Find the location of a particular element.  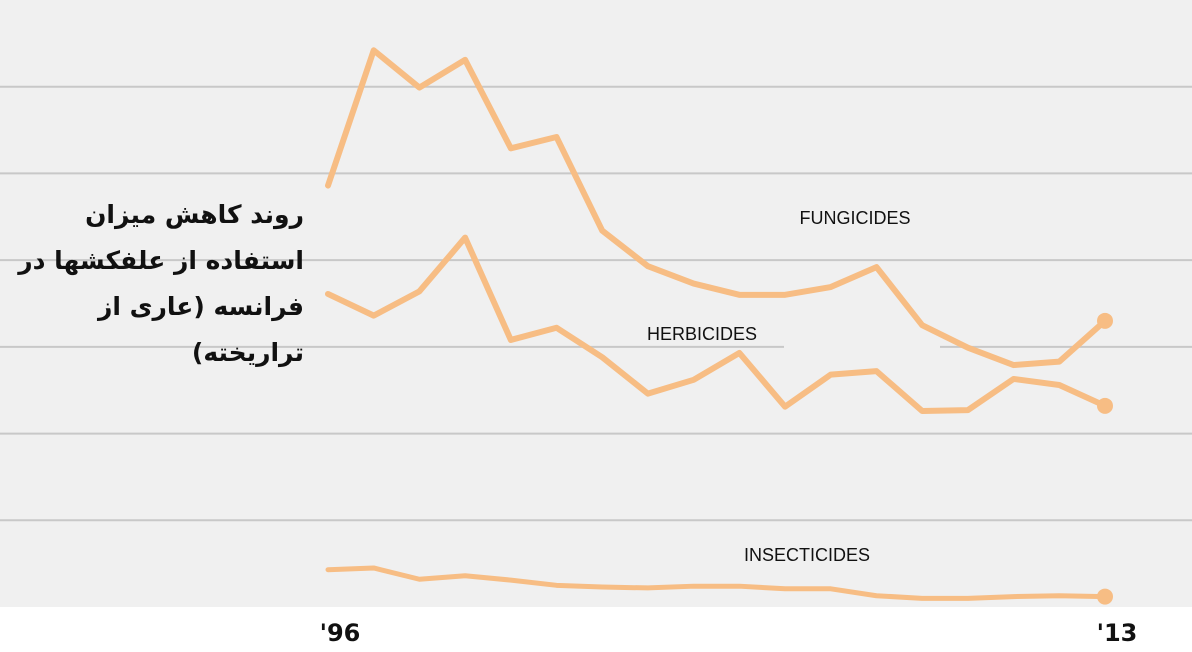

series-line-insecticides is located at coordinates (716, 583).